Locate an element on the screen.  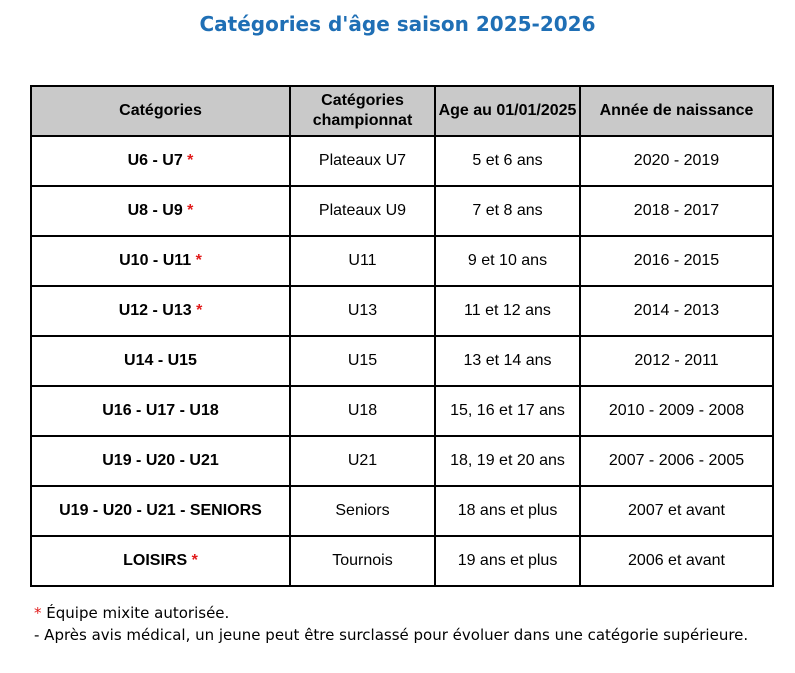
cell-championnat: Seniors is located at coordinates (362, 511).